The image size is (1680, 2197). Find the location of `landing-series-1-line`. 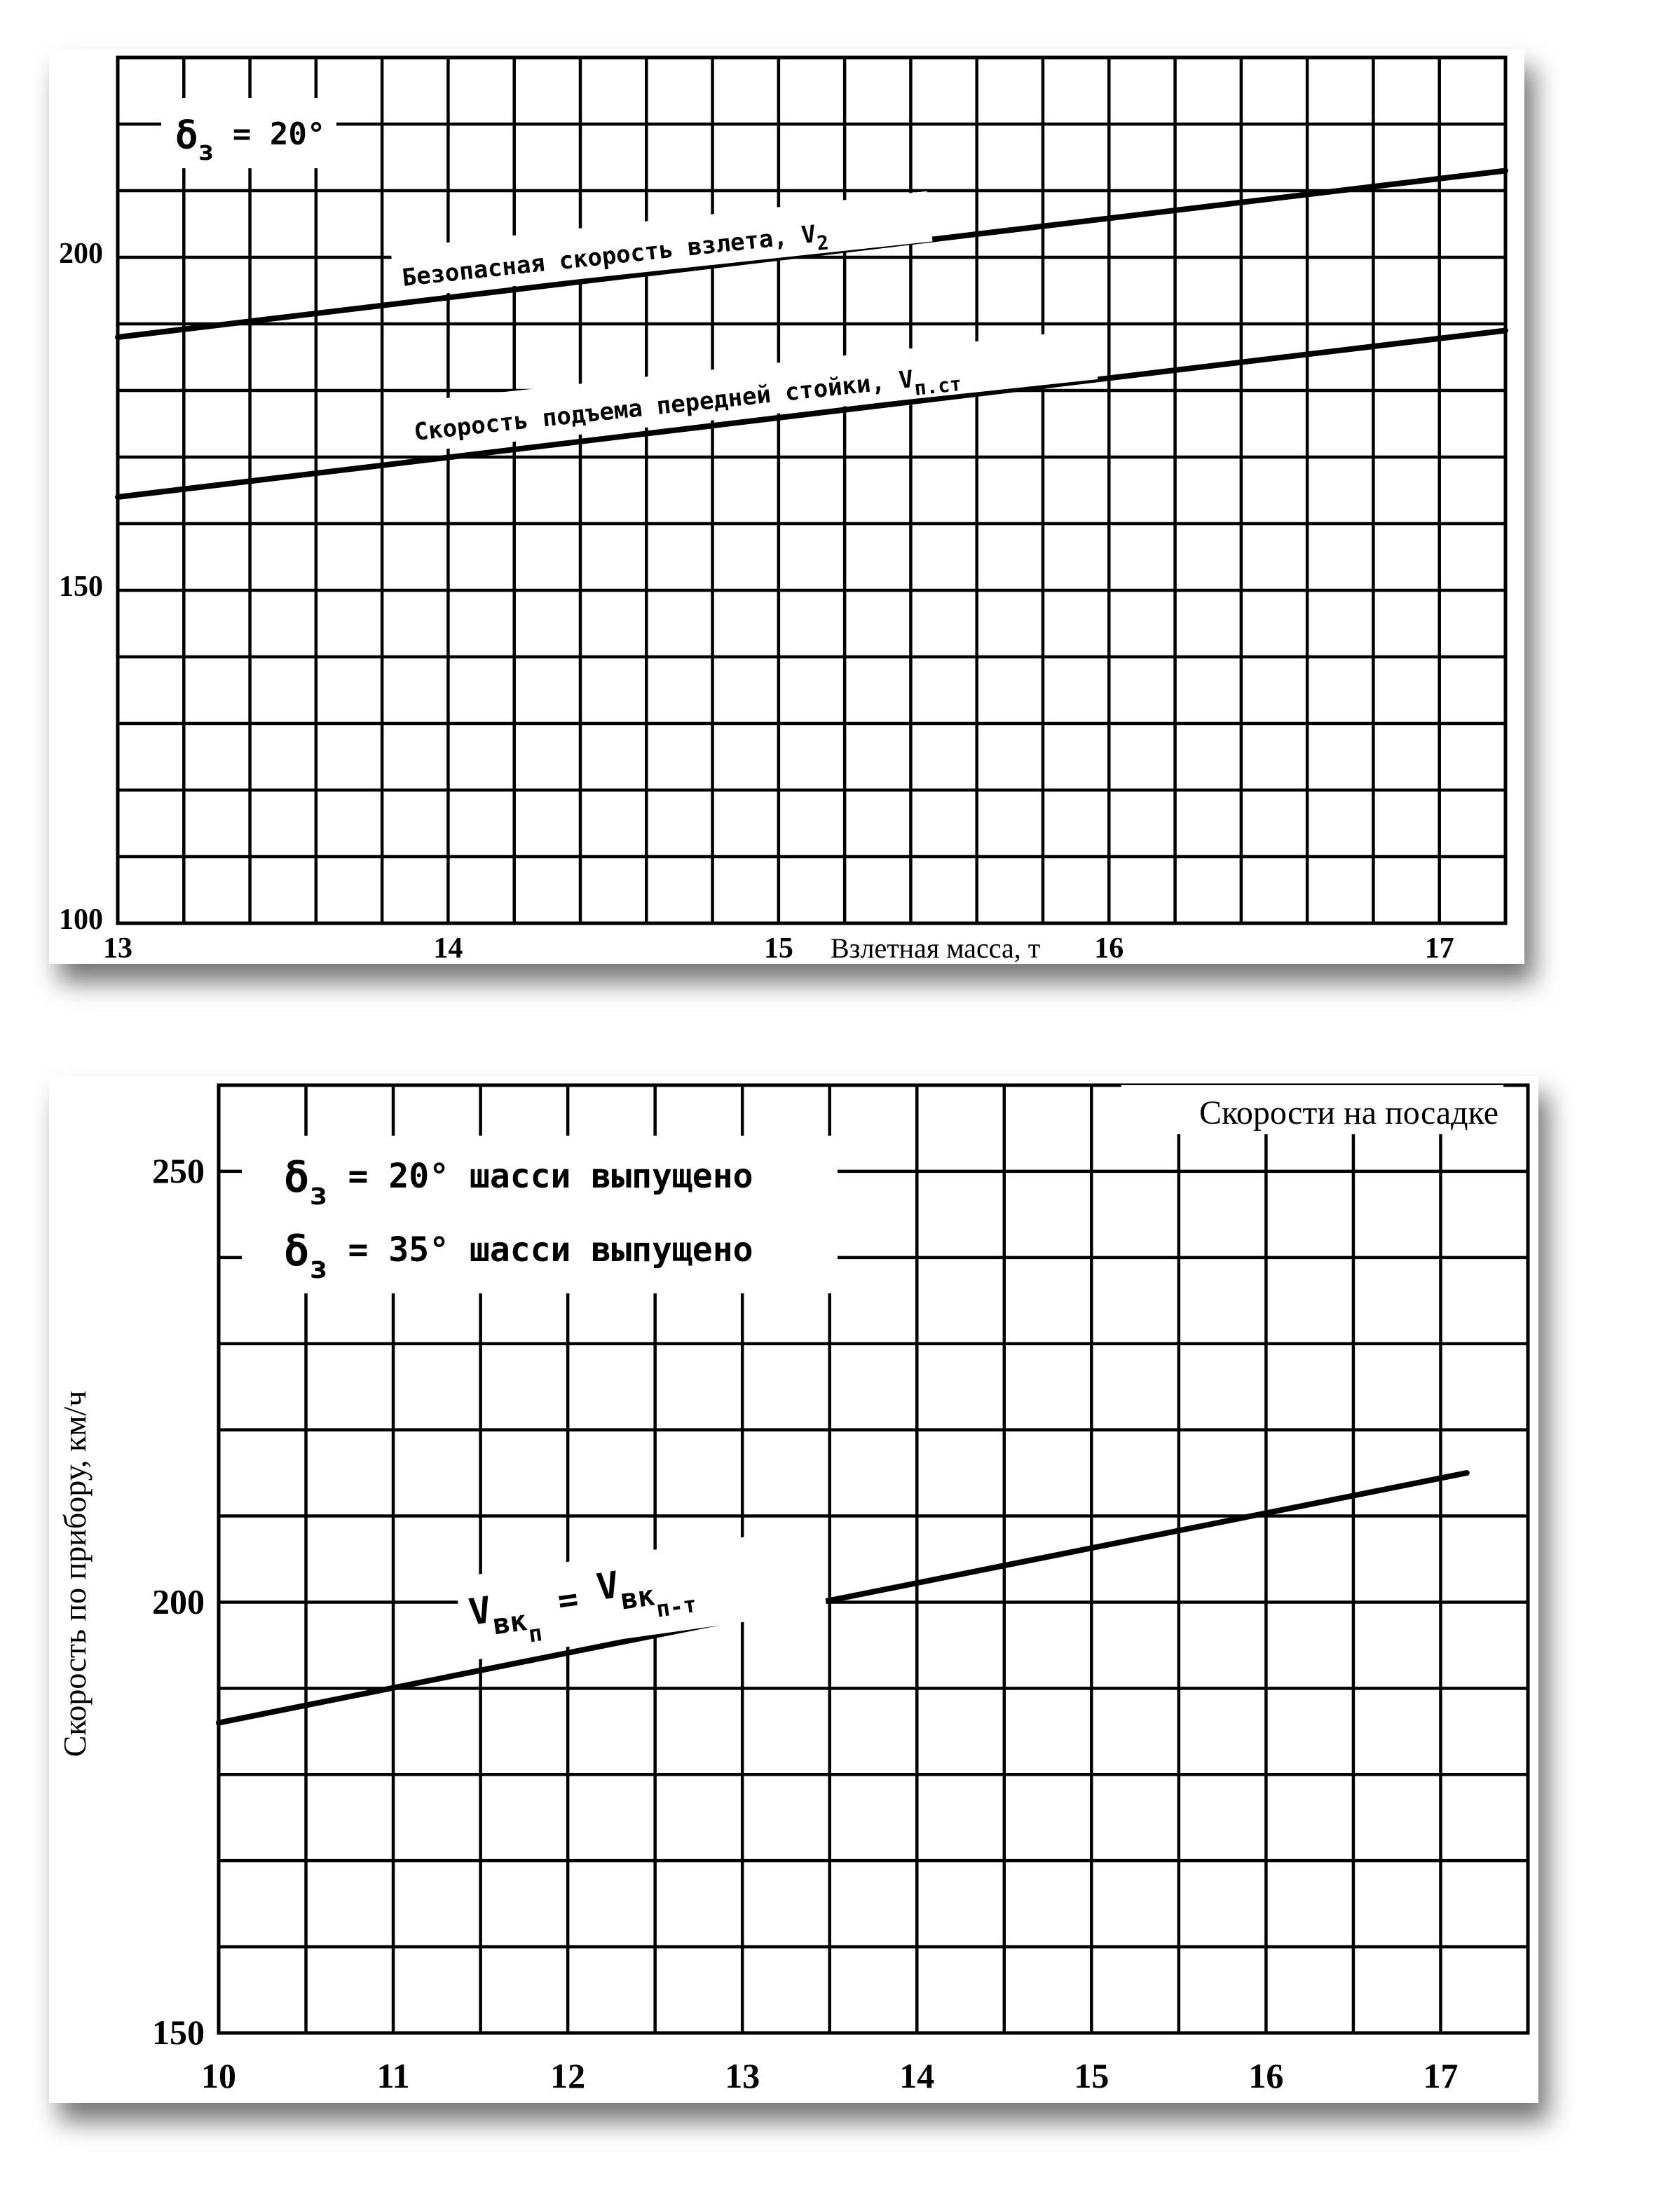

landing-series-1-line is located at coordinates (843, 1598).